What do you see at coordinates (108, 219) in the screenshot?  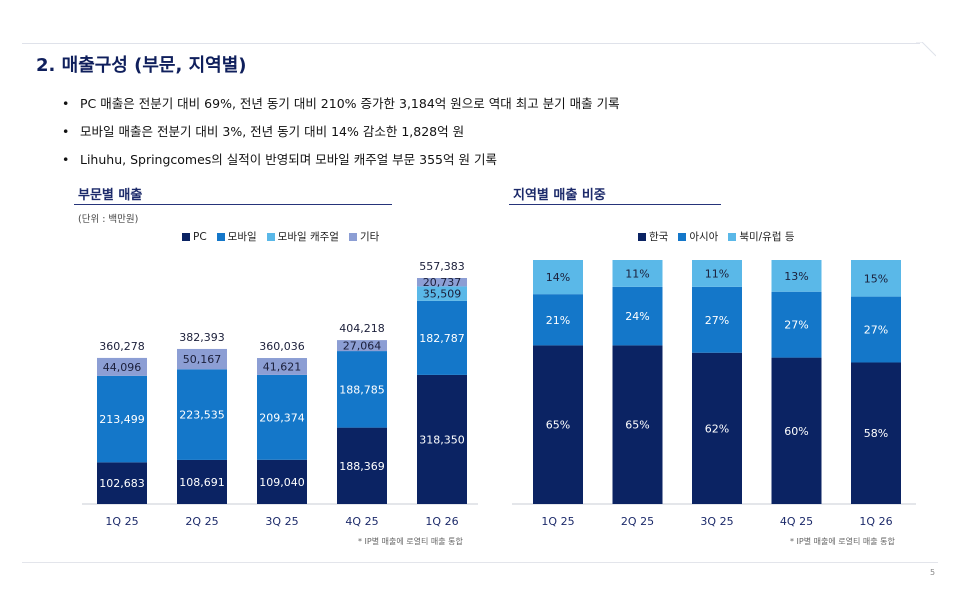 I see `unit-note: (단위 : 백만원)` at bounding box center [108, 219].